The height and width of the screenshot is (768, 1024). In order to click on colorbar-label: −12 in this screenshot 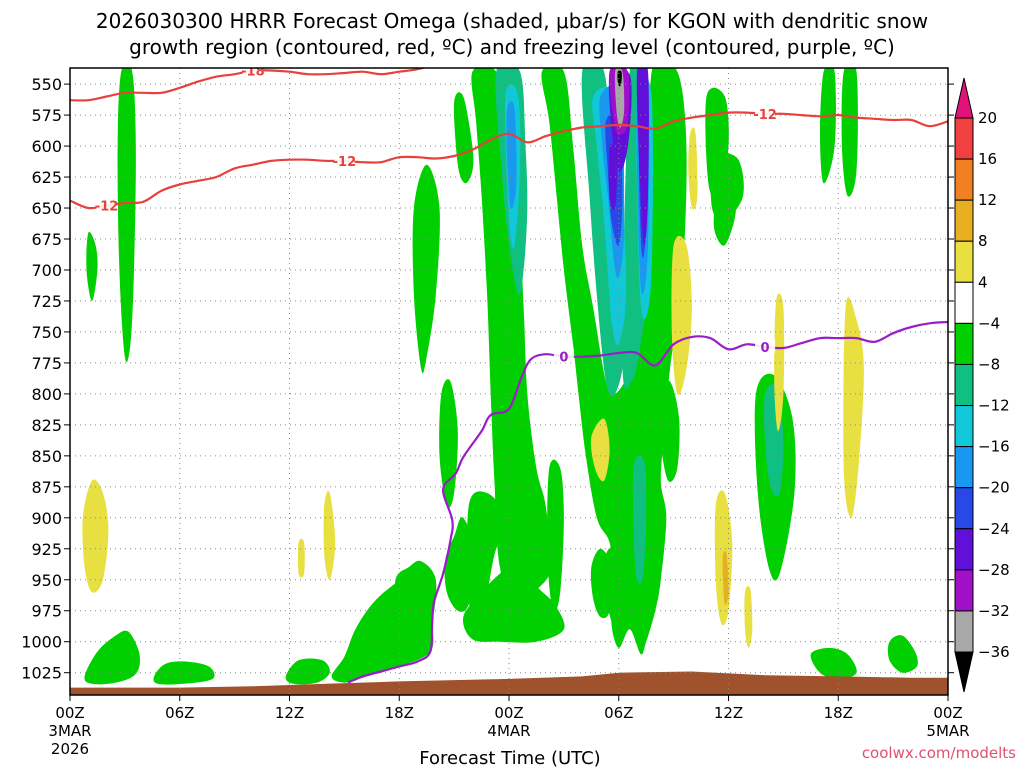, I will do `click(994, 406)`.